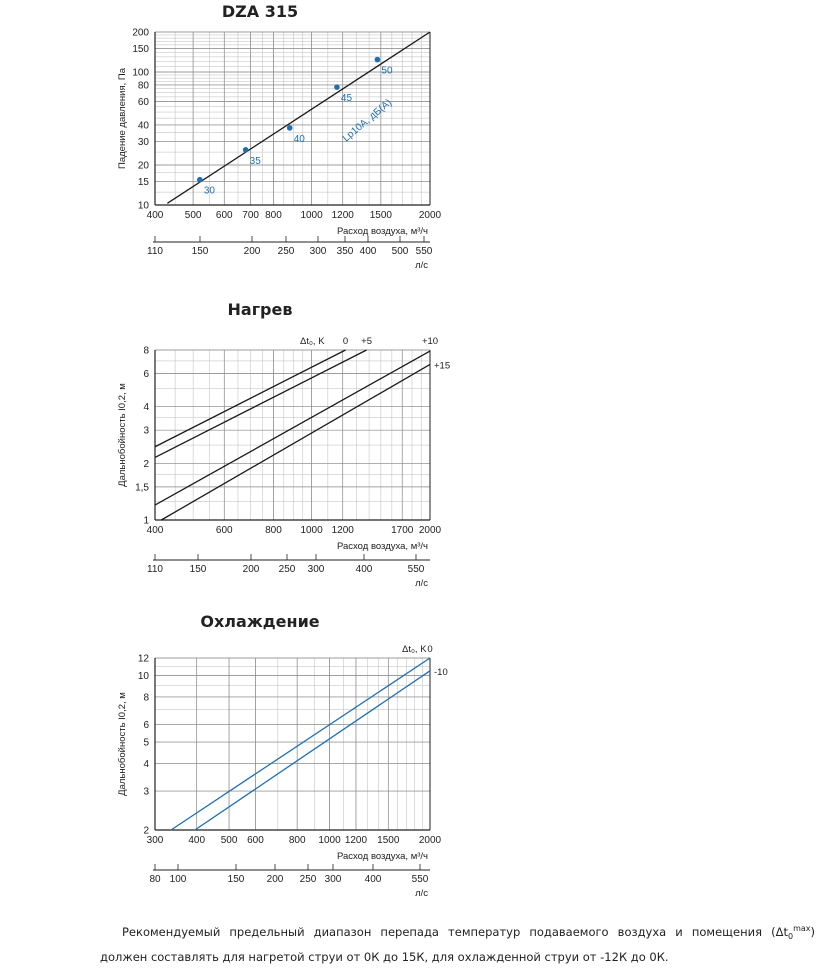  I want to click on y-tick-label: 12, so click(144, 659).